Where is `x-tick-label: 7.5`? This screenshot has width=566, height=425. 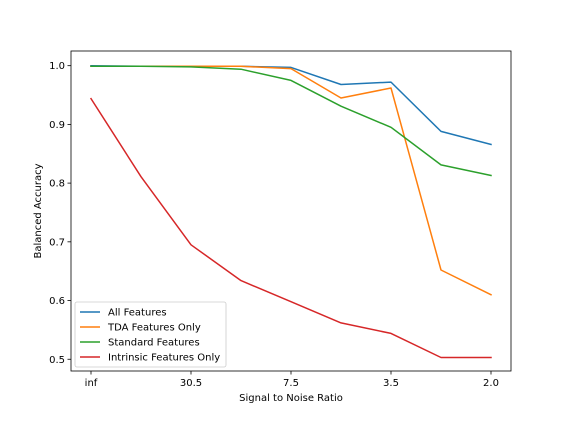
x-tick-label: 7.5 is located at coordinates (291, 383).